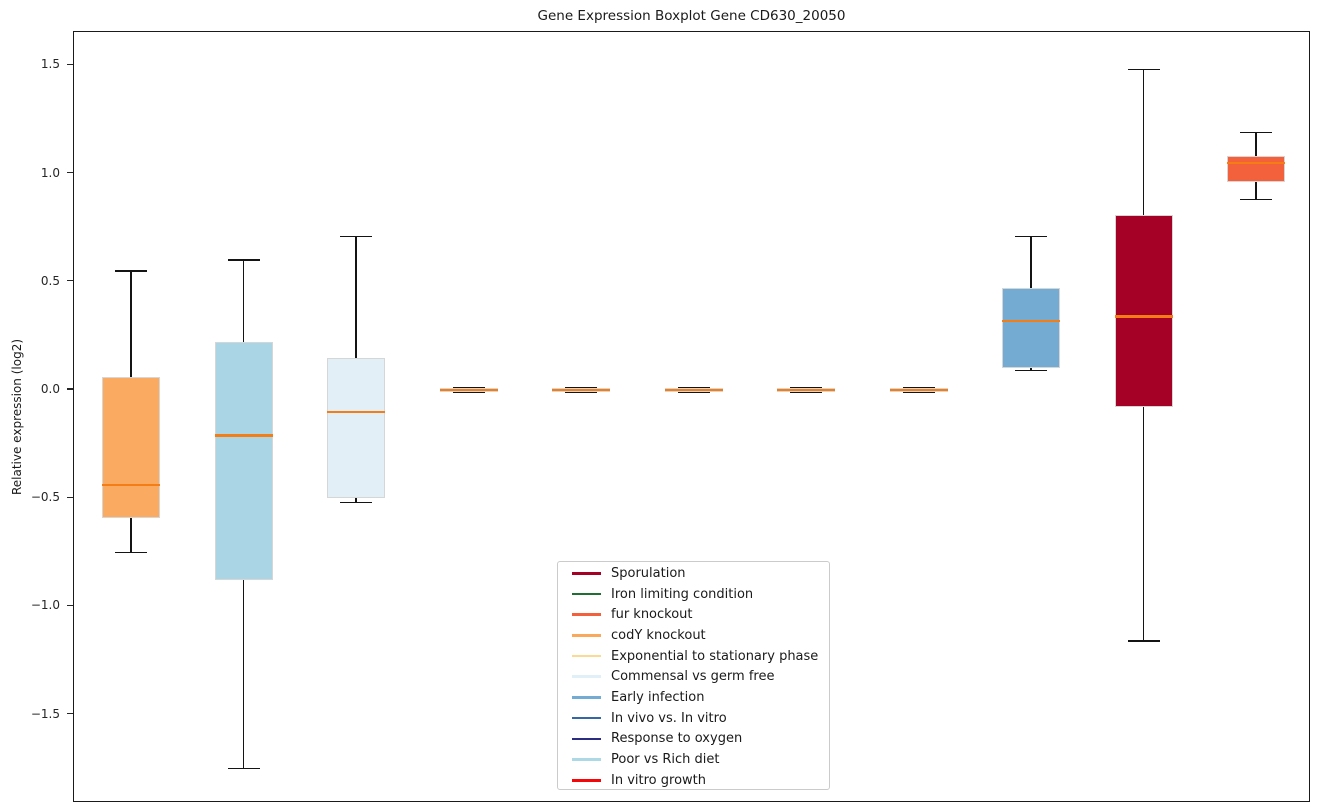  I want to click on y-tick-label: 1.5, so click(50, 64).